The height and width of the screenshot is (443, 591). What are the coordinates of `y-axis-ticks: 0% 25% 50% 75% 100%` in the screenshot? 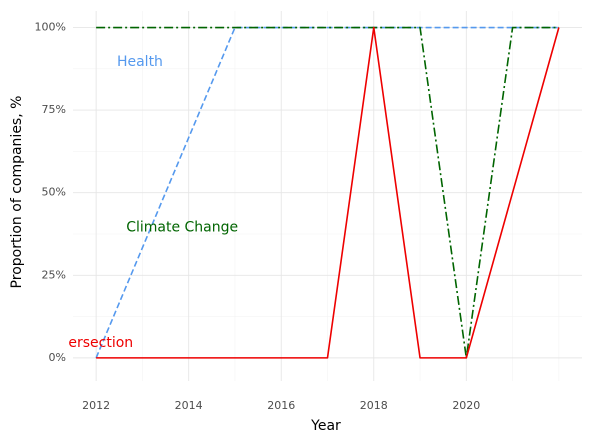 It's located at (50, 192).